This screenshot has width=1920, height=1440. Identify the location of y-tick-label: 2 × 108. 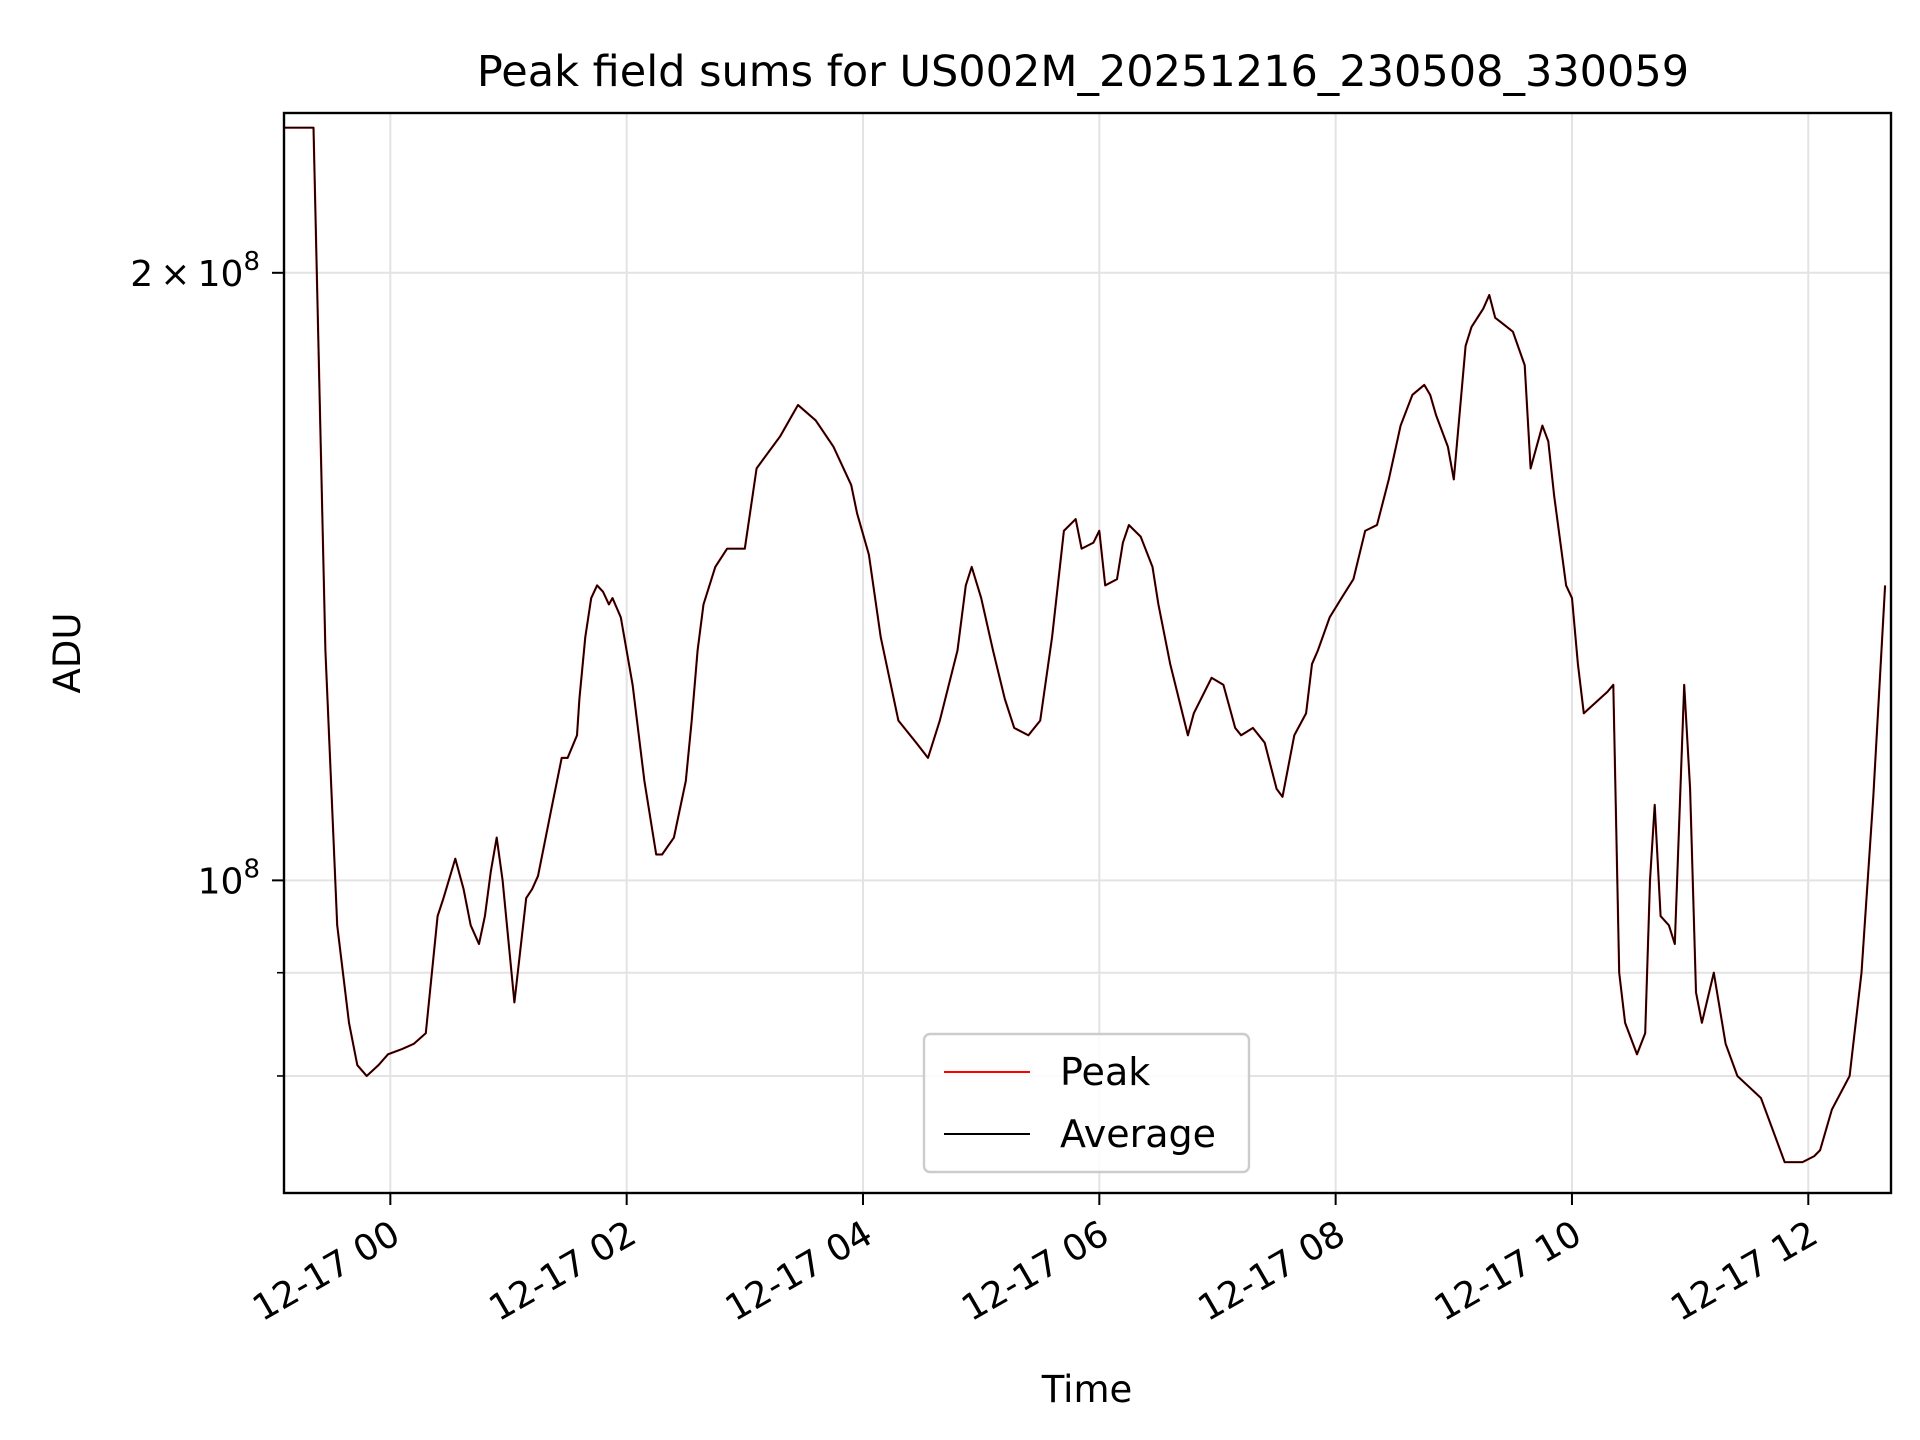
(195, 271).